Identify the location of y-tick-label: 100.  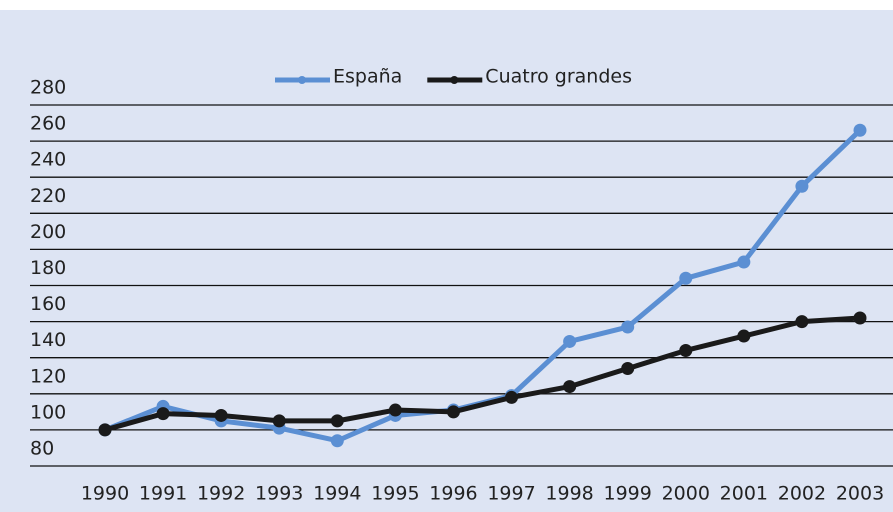
(48, 412).